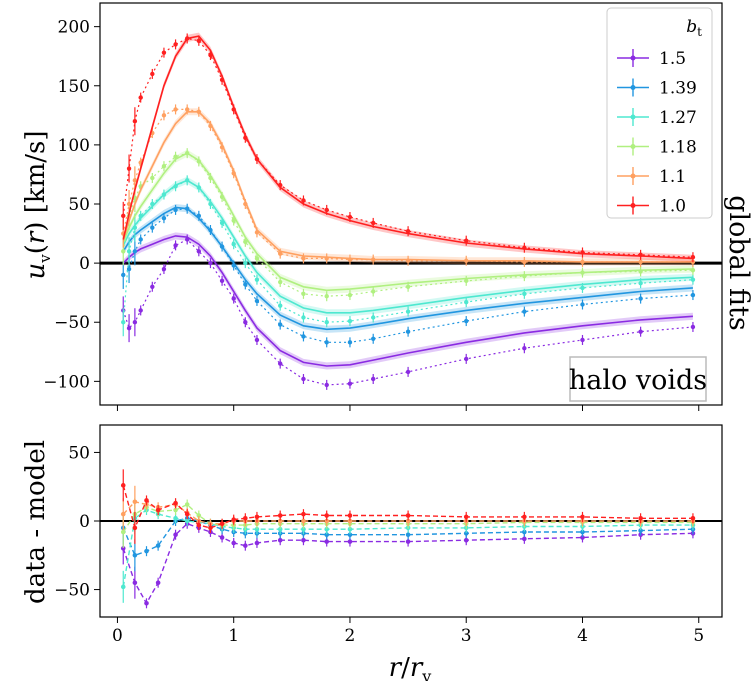  Describe the element at coordinates (72, 323) in the screenshot. I see `top-ytick-label: −50` at that location.